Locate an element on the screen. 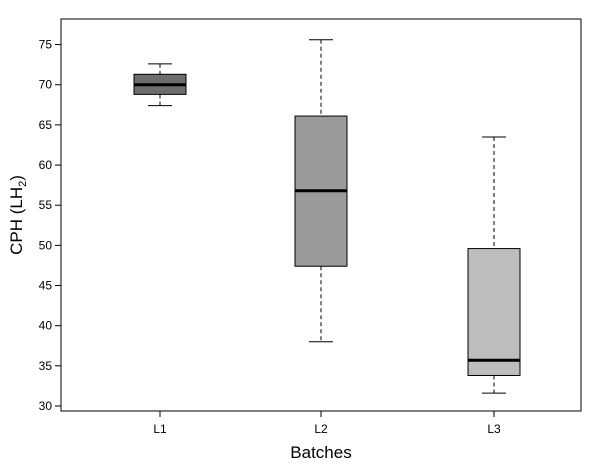 This screenshot has height=470, width=599. x-tick-label: L1 is located at coordinates (160, 429).